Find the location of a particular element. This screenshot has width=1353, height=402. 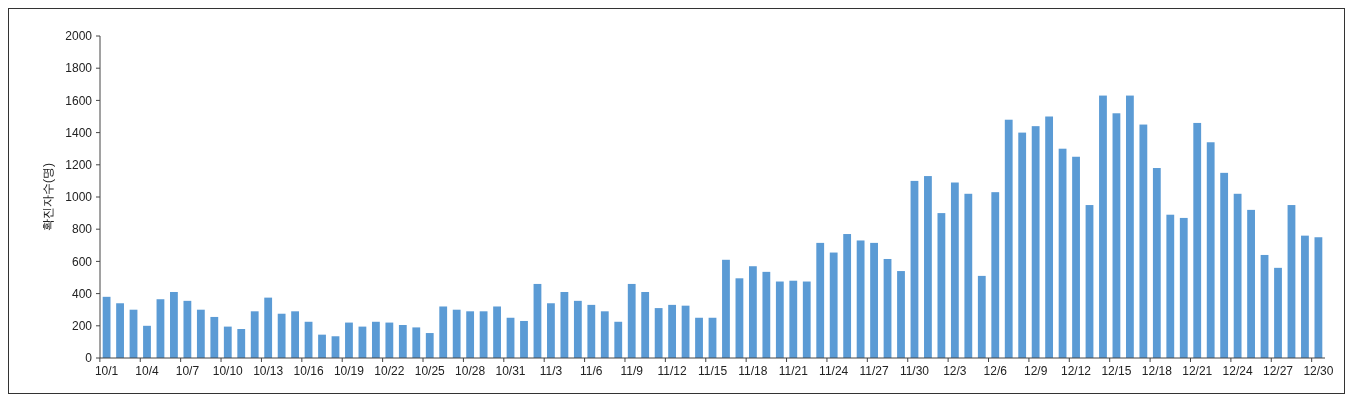

x-tick-label: 10/16 is located at coordinates (308, 371).